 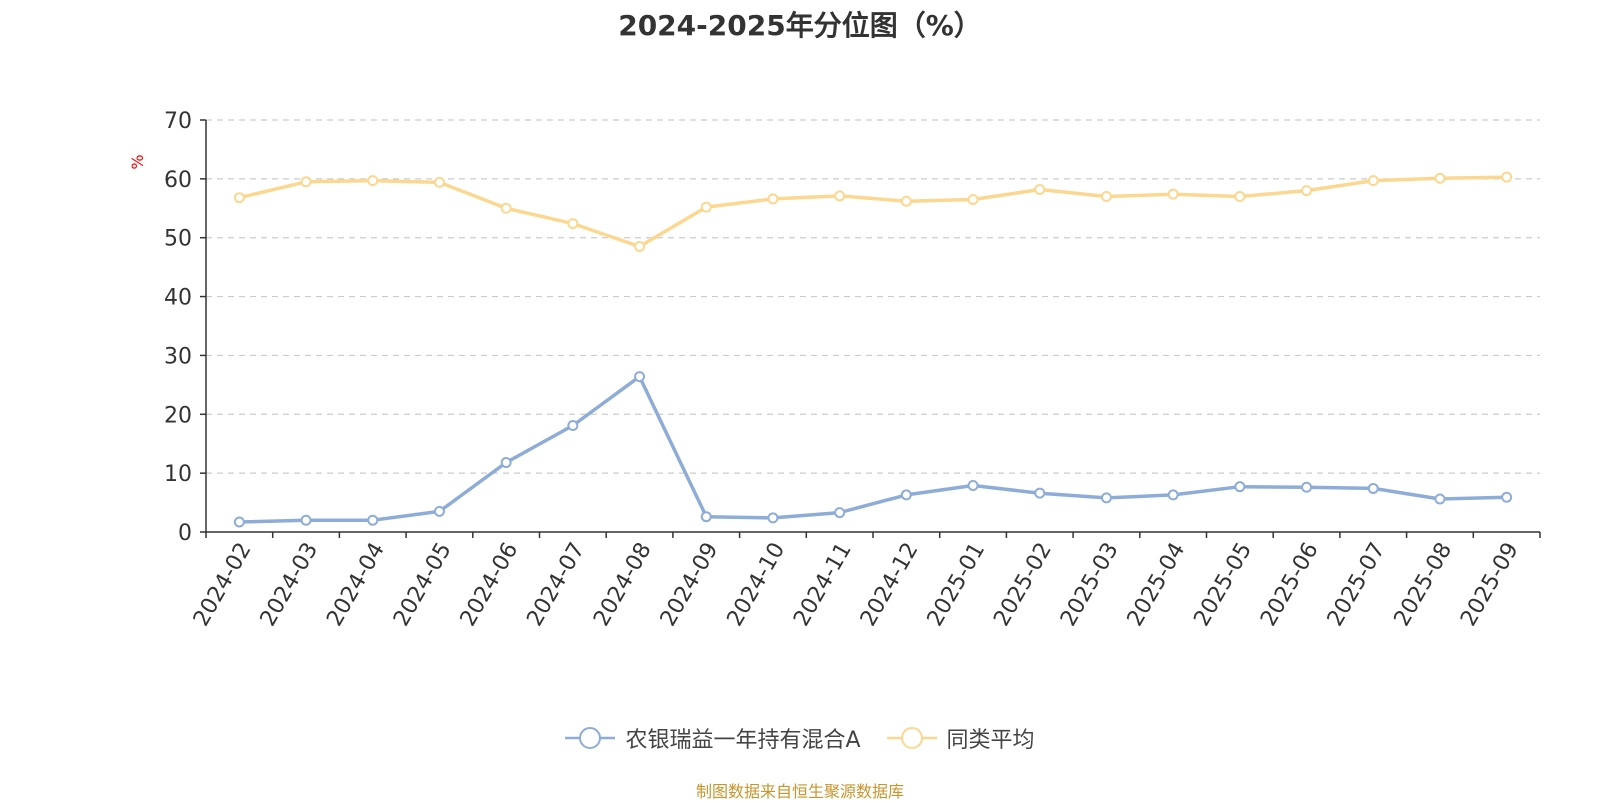 I want to click on y-tick-label: 30, so click(x=178, y=356).